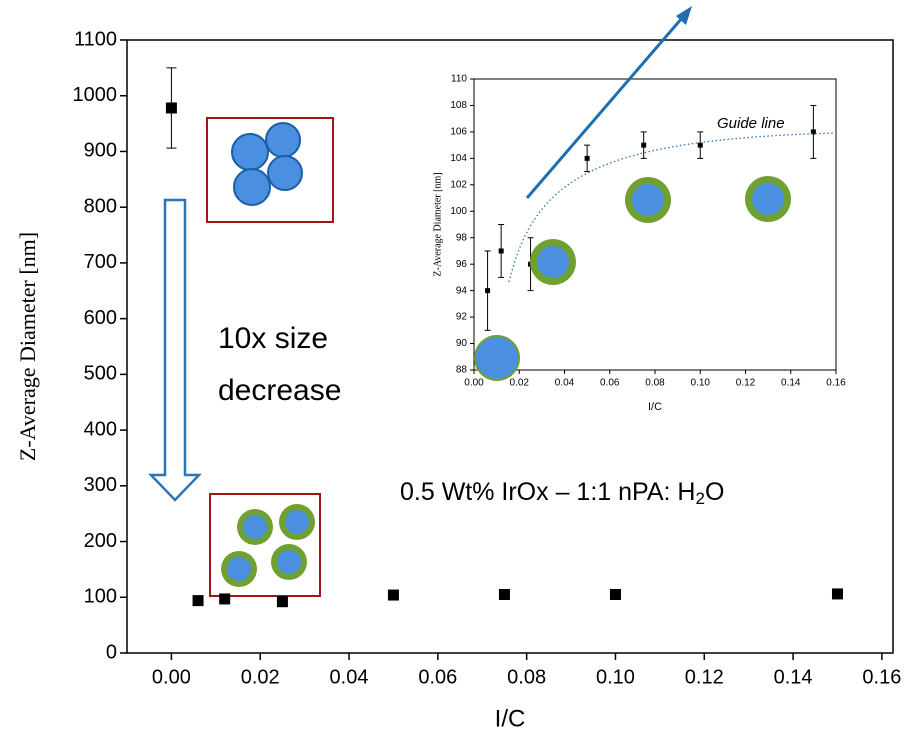 This screenshot has width=917, height=743. I want to click on annotation-part: O, so click(714, 492).